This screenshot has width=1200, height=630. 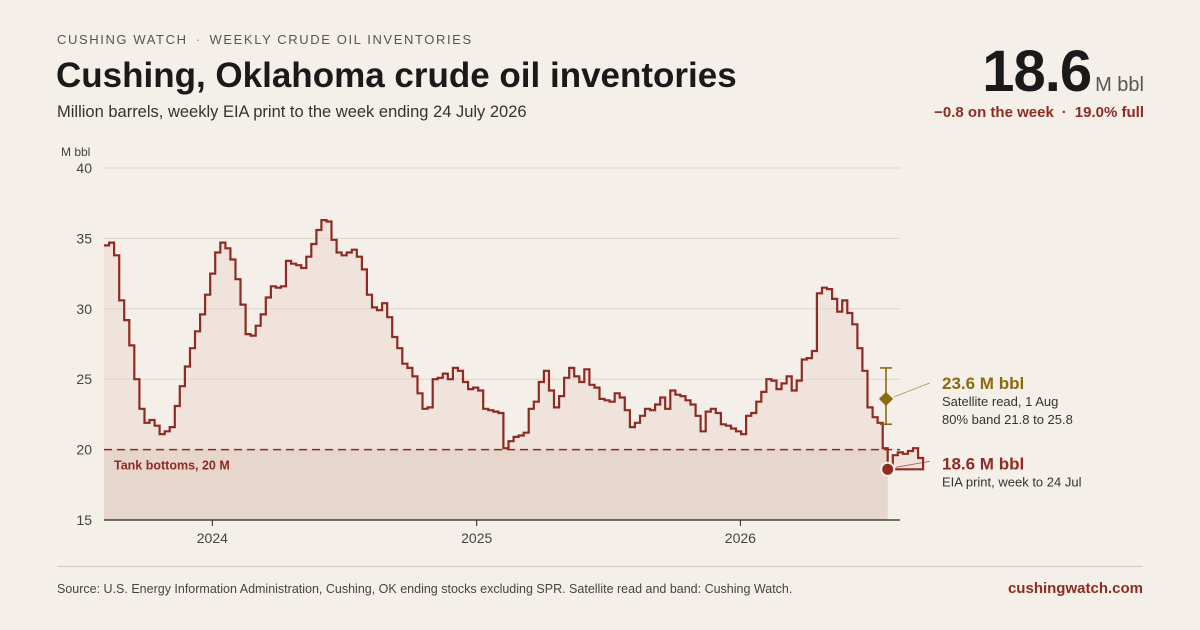 I want to click on kicker-brand: CUSHING WATCH, so click(x=122, y=39).